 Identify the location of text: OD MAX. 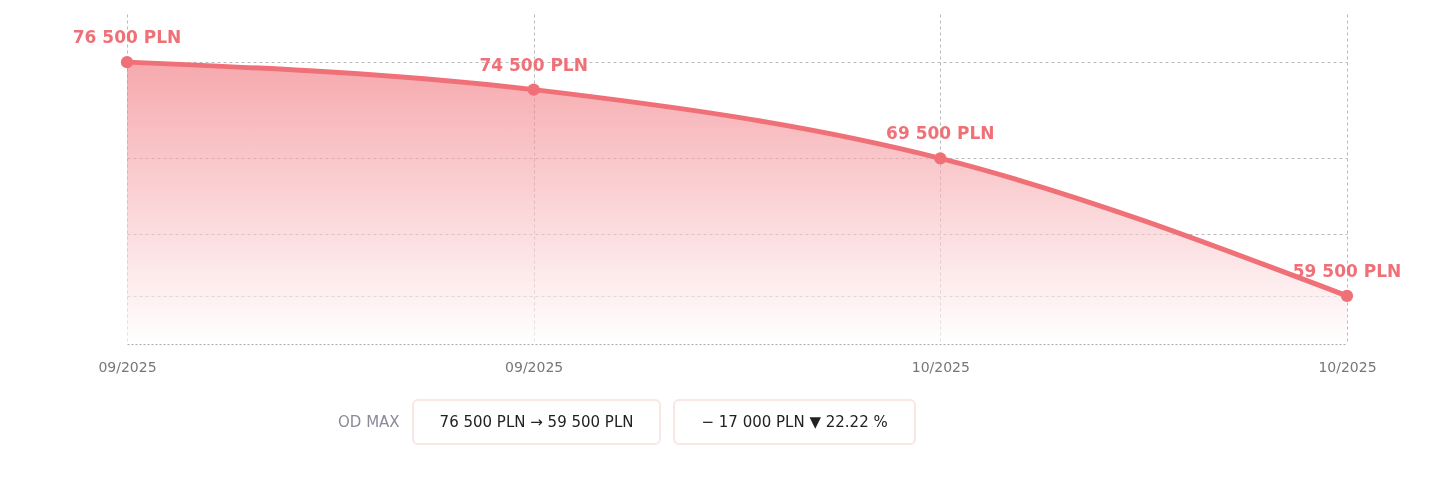
(369, 422).